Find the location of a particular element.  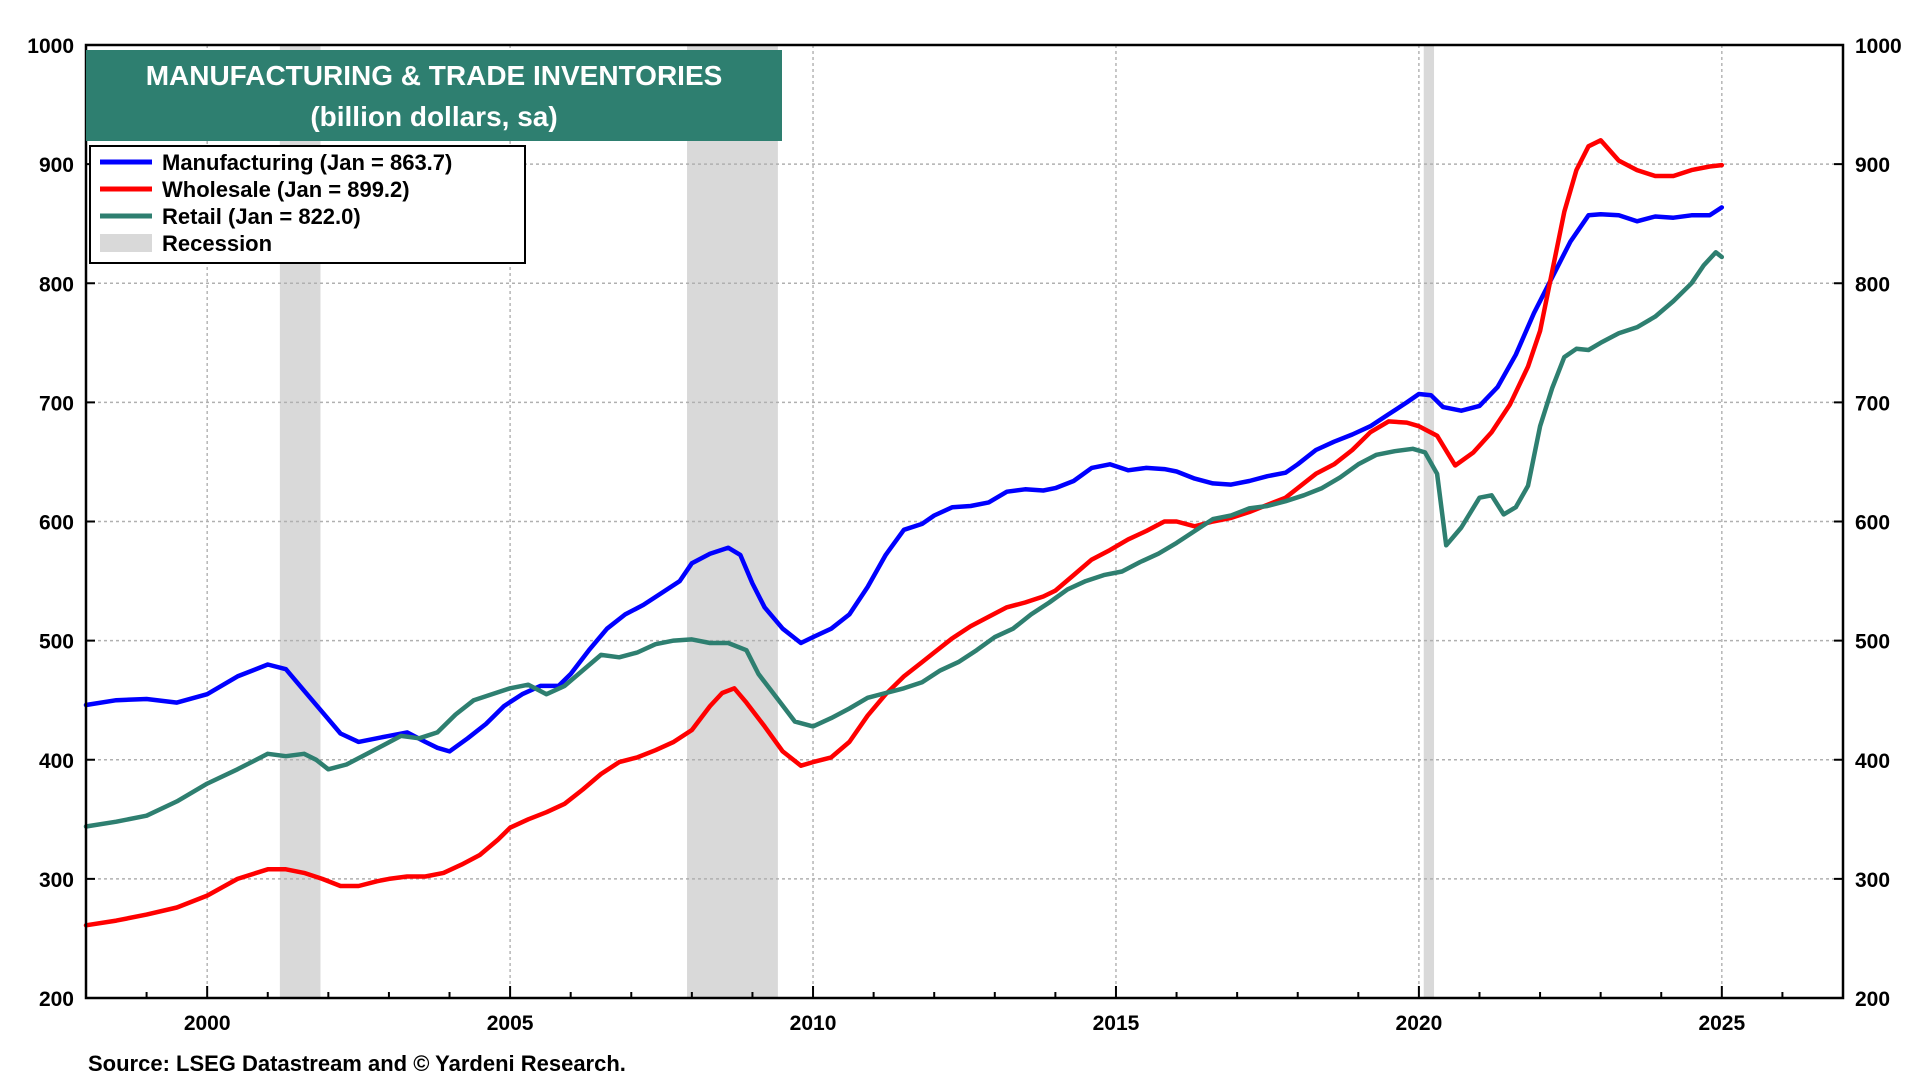

x-tick-label: 2000 is located at coordinates (207, 1023).